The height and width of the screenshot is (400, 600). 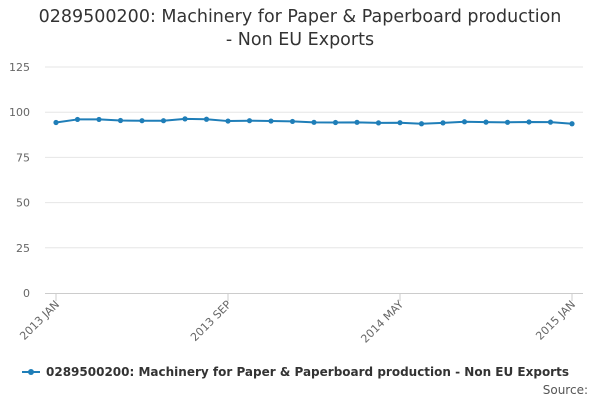 I want to click on x-tick-label: 2013 SEP, so click(x=211, y=321).